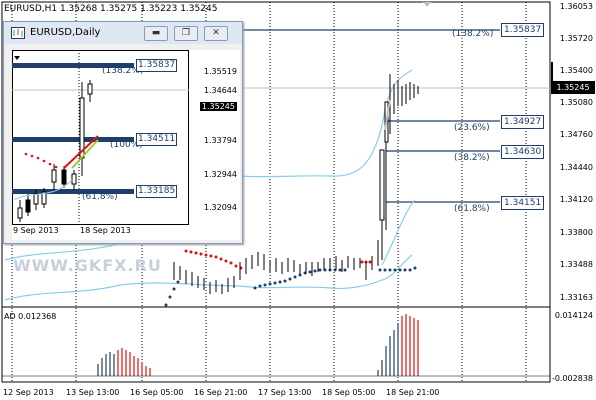 Image resolution: width=596 pixels, height=400 pixels. What do you see at coordinates (221, 392) in the screenshot?
I see `date-axis-label: 16 Sep 21:00` at bounding box center [221, 392].